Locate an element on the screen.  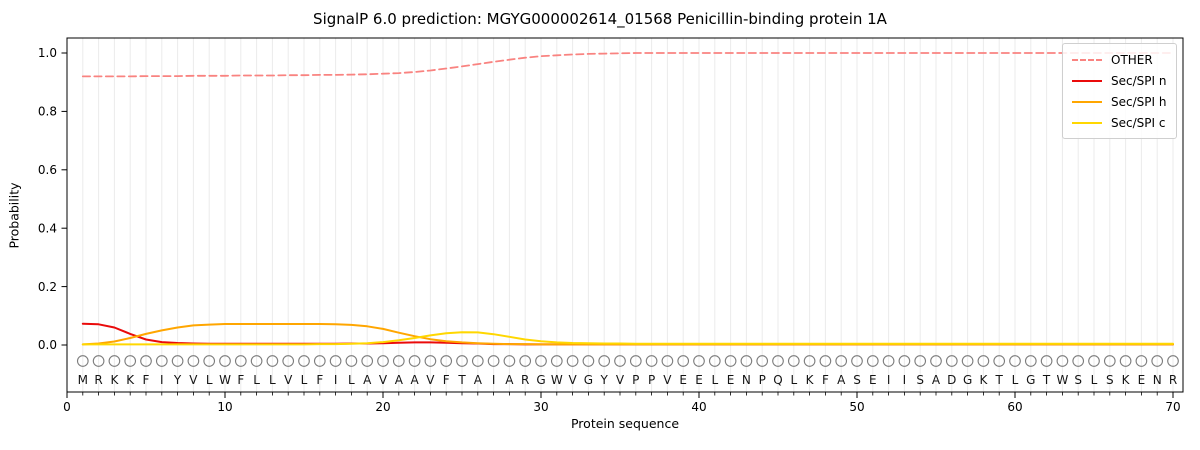
residue-letter: T is located at coordinates (1046, 380).